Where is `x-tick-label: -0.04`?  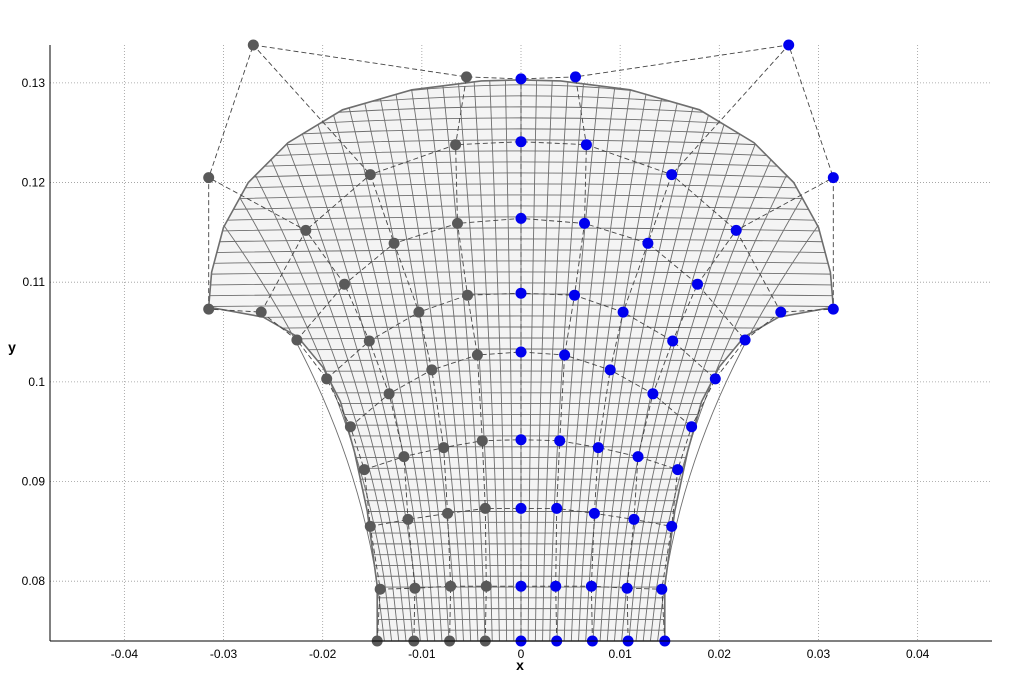 x-tick-label: -0.04 is located at coordinates (125, 654).